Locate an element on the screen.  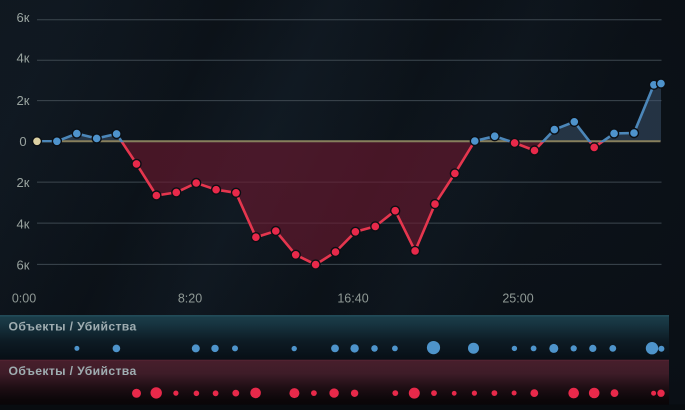
svg-text: 16:40 is located at coordinates (352, 298).